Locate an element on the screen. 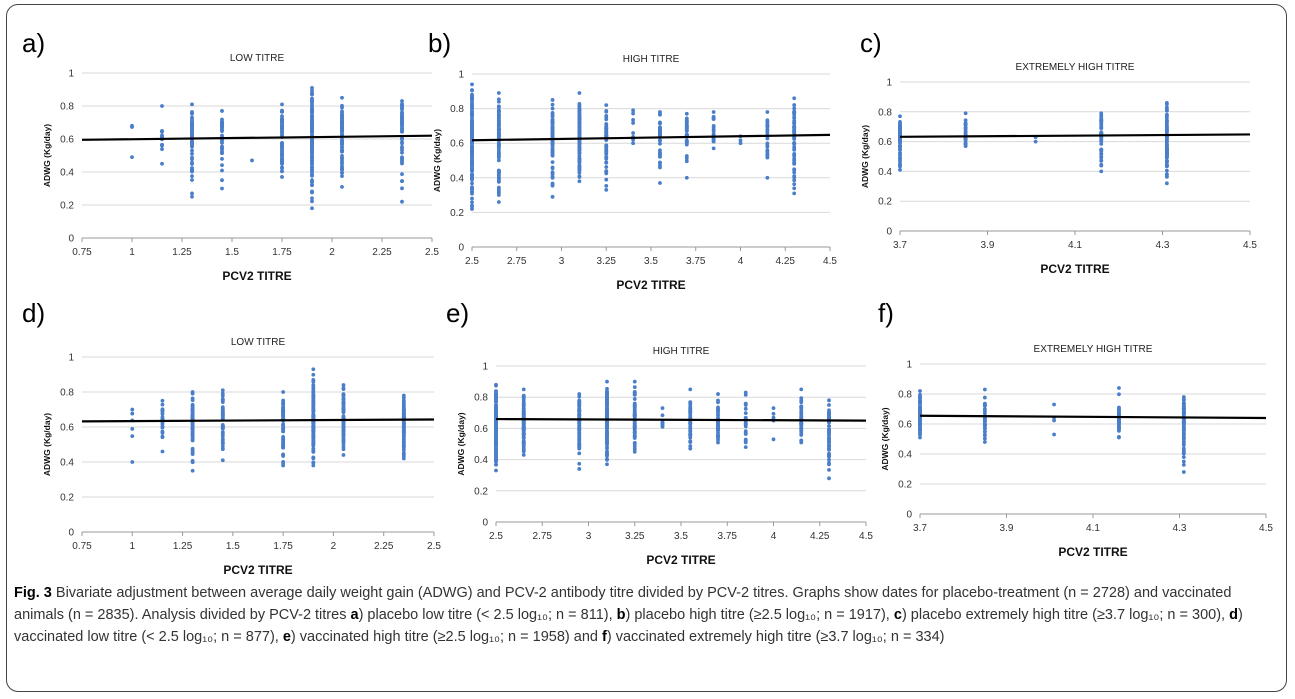 The width and height of the screenshot is (1295, 699). y-tick-label: 1 is located at coordinates (909, 365).